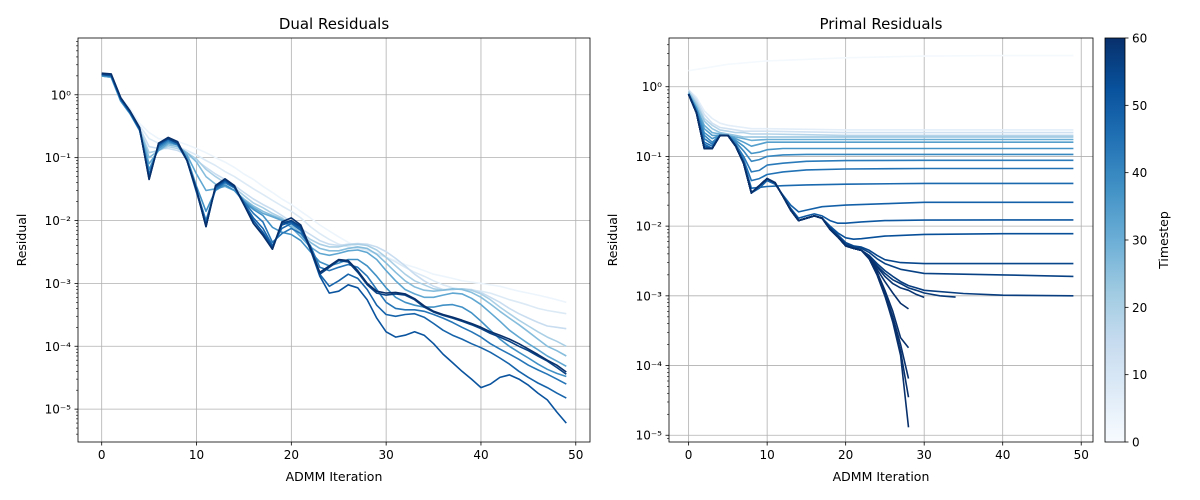  Describe the element at coordinates (1139, 375) in the screenshot. I see `colorbar-tick-label: 10` at that location.